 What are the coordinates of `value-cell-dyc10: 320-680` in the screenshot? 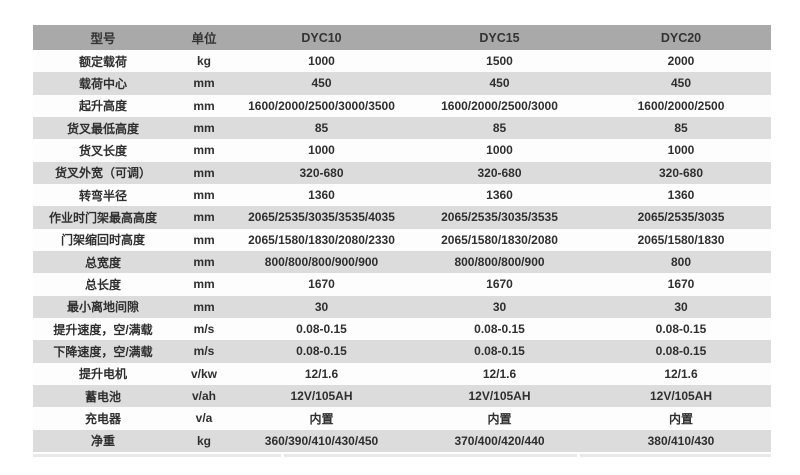 It's located at (321, 172).